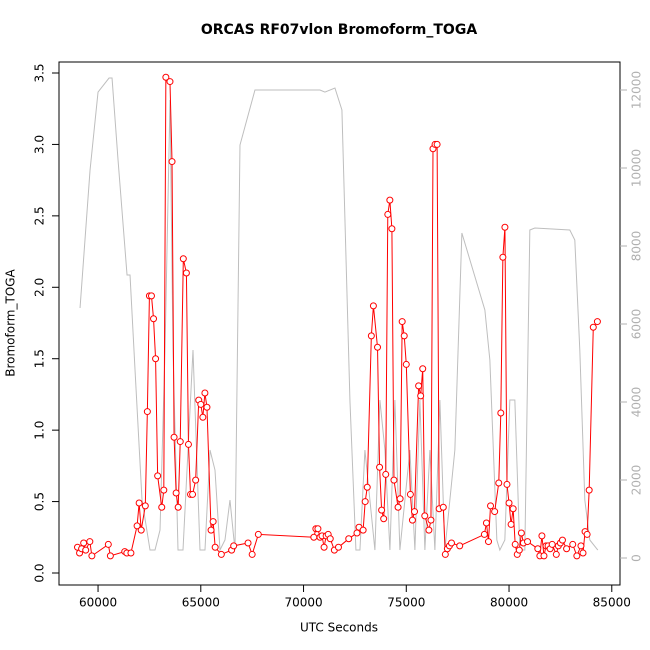 Image resolution: width=650 pixels, height=650 pixels. I want to click on y-tick-label: 0.5, so click(40, 501).